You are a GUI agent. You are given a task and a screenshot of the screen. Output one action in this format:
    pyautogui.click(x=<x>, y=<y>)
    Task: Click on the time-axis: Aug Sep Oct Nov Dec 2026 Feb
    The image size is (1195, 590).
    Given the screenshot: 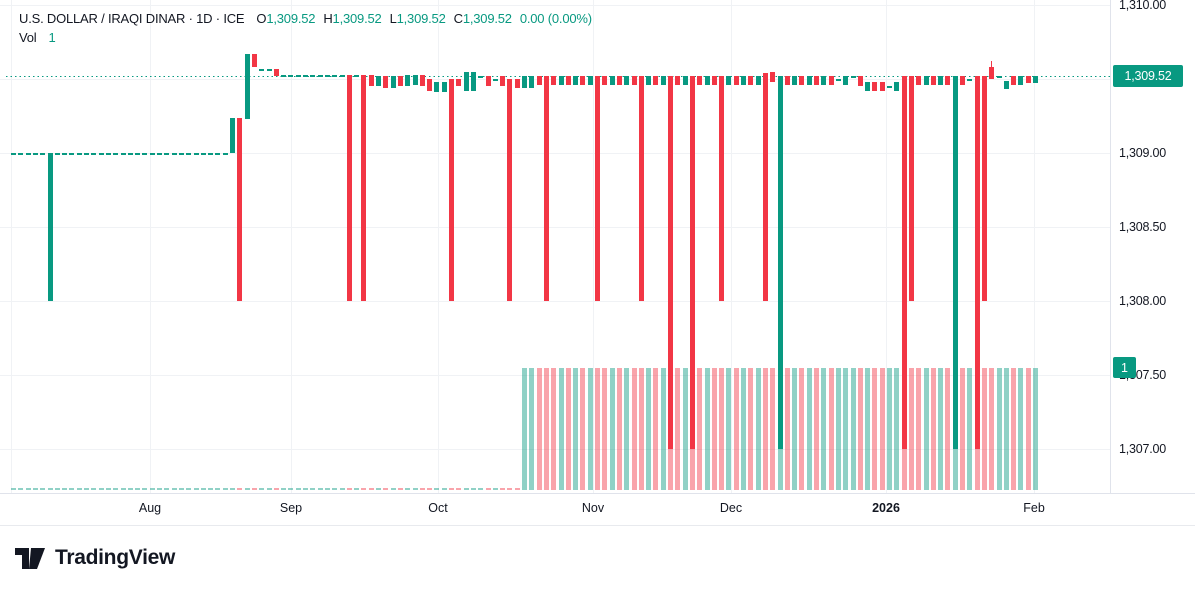 What is the action you would take?
    pyautogui.click(x=597, y=509)
    